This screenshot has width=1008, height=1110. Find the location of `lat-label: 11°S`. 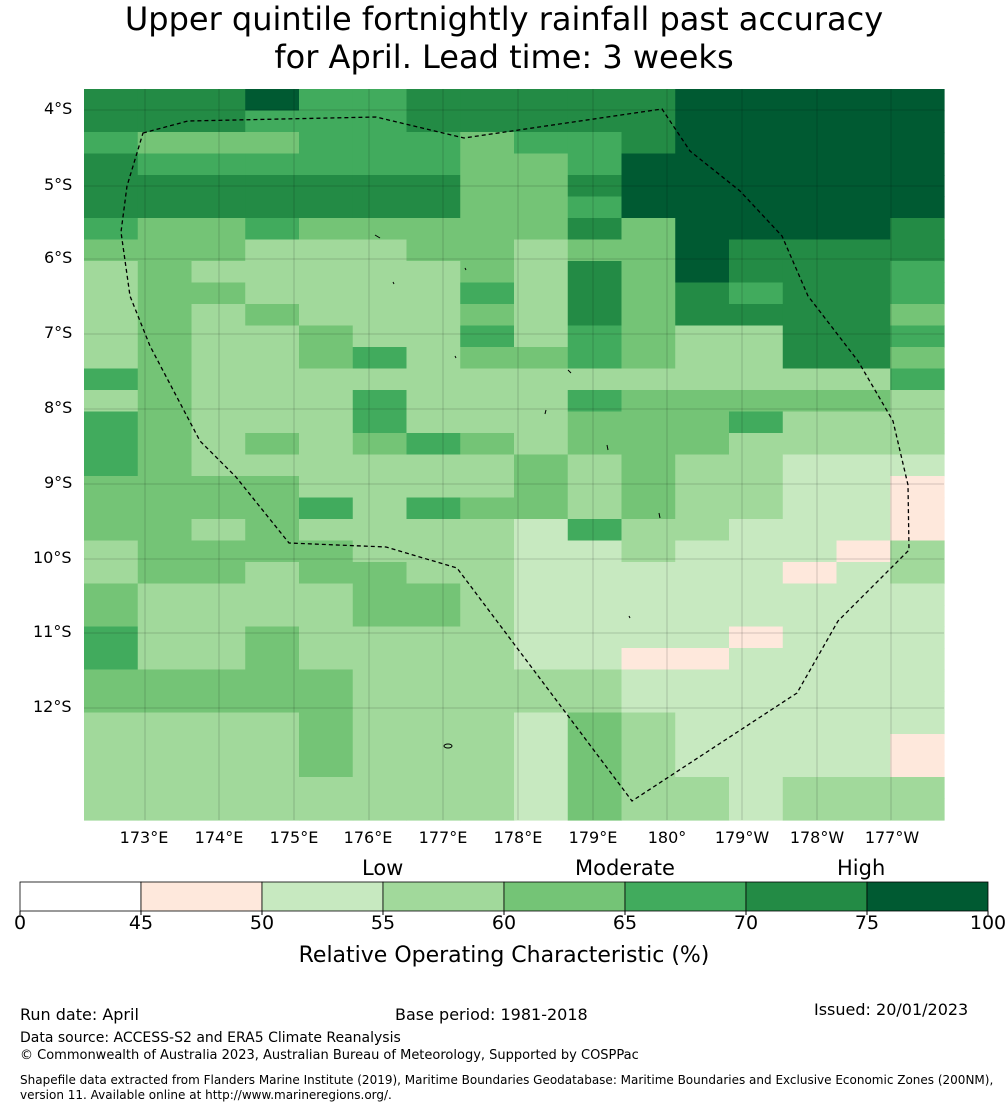

lat-label: 11°S is located at coordinates (52, 631).